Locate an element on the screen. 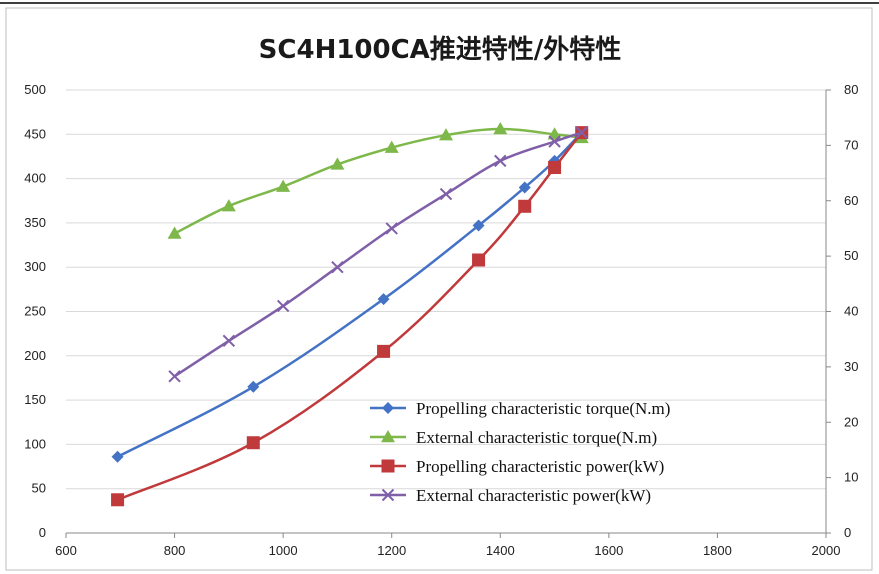 The image size is (879, 574). y-left-tick-label: 0 is located at coordinates (42, 532).